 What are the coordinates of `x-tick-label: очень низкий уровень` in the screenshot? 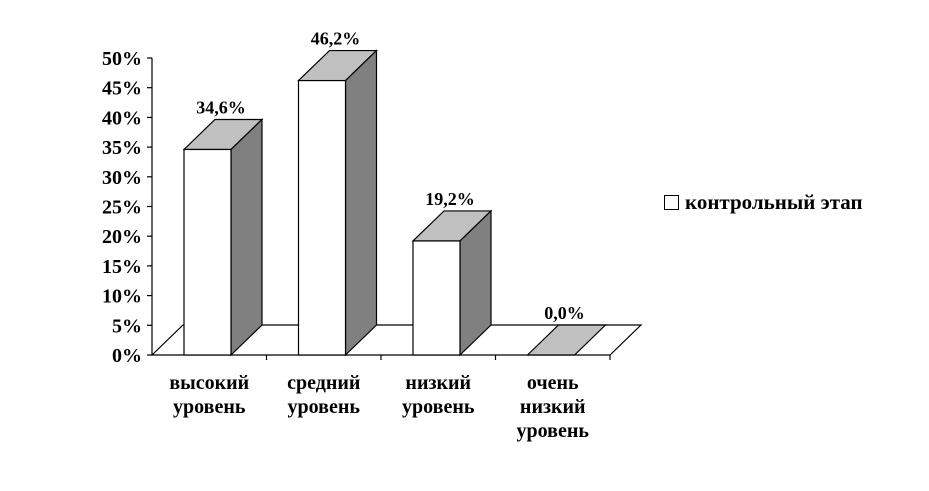 It's located at (553, 407).